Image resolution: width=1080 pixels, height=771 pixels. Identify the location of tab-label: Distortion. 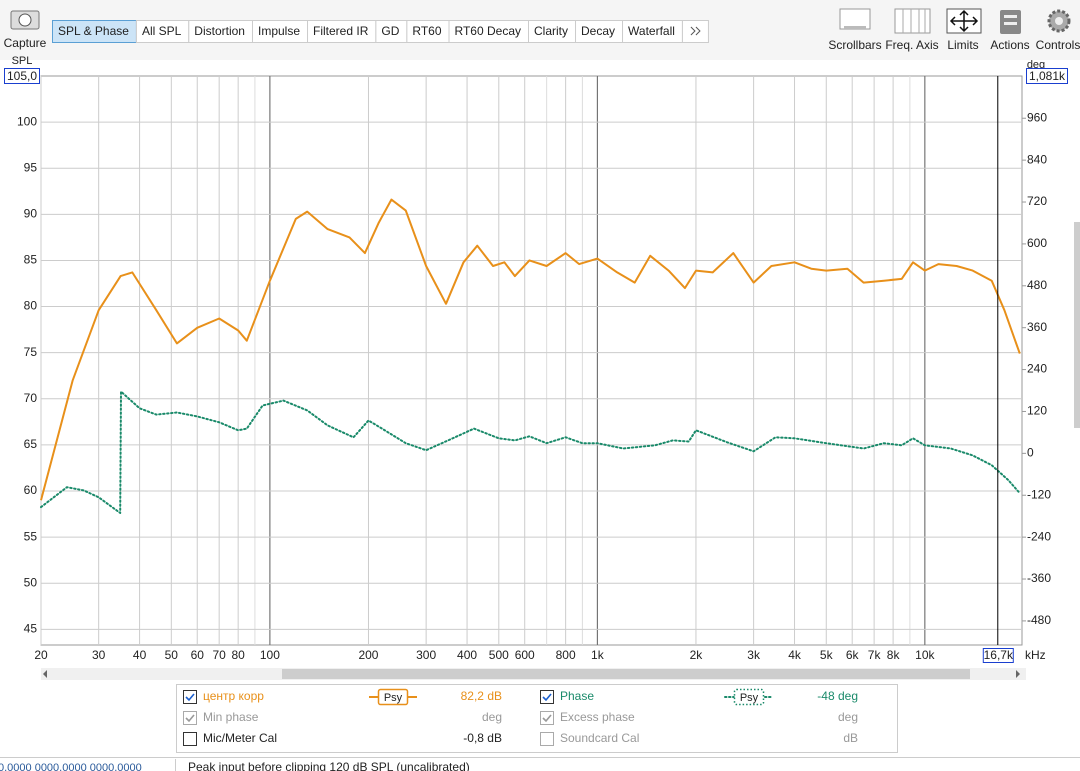
(219, 31).